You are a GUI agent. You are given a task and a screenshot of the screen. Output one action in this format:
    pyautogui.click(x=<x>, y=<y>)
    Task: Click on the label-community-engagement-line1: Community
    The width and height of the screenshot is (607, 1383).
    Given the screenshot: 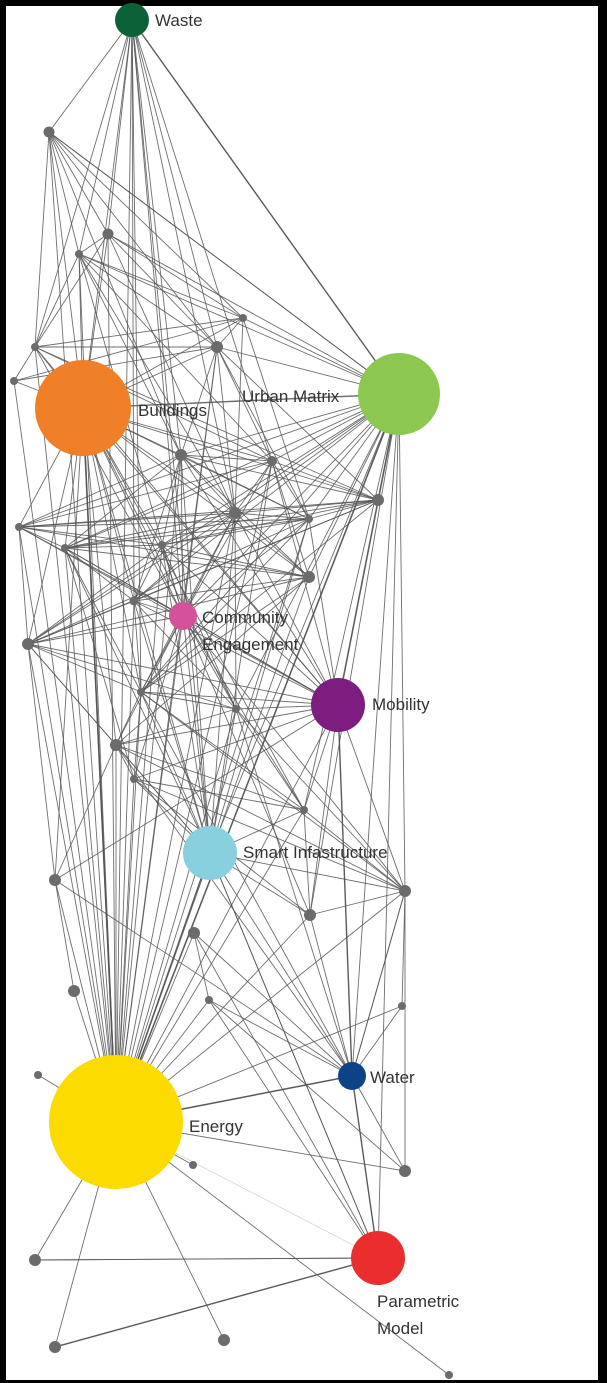 What is the action you would take?
    pyautogui.click(x=245, y=617)
    